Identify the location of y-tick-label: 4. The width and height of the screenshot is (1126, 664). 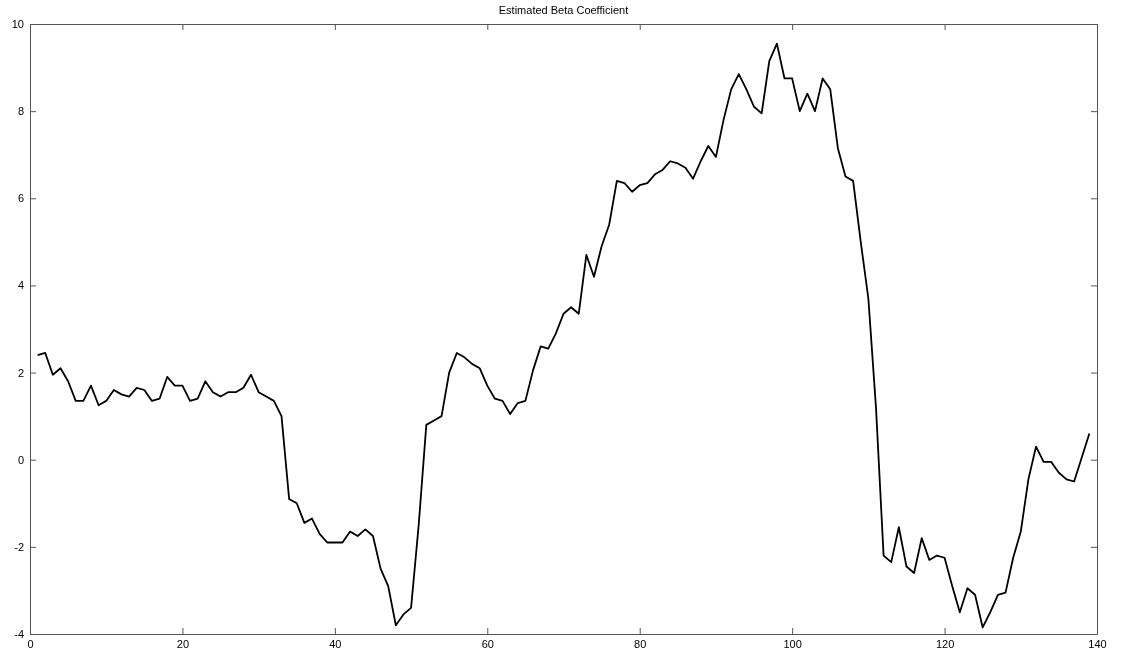
(20, 285).